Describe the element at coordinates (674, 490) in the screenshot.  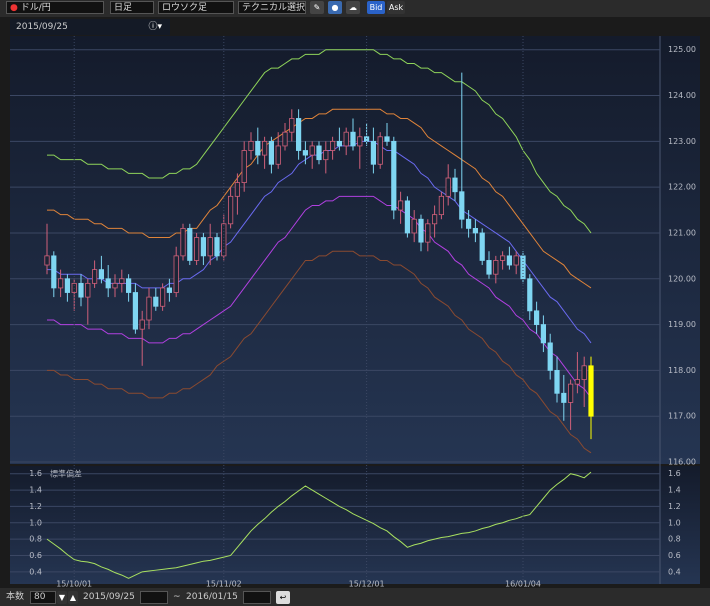
I see `y-tick-label: 1.4` at that location.